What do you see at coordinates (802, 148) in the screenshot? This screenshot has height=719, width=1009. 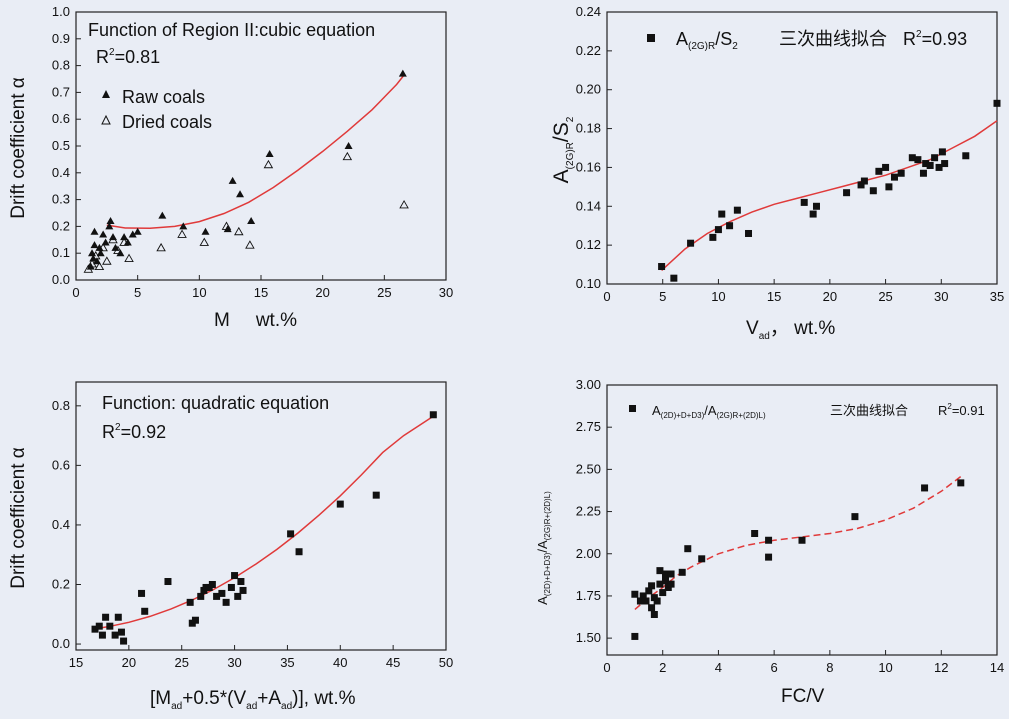 I see `plot-frame` at bounding box center [802, 148].